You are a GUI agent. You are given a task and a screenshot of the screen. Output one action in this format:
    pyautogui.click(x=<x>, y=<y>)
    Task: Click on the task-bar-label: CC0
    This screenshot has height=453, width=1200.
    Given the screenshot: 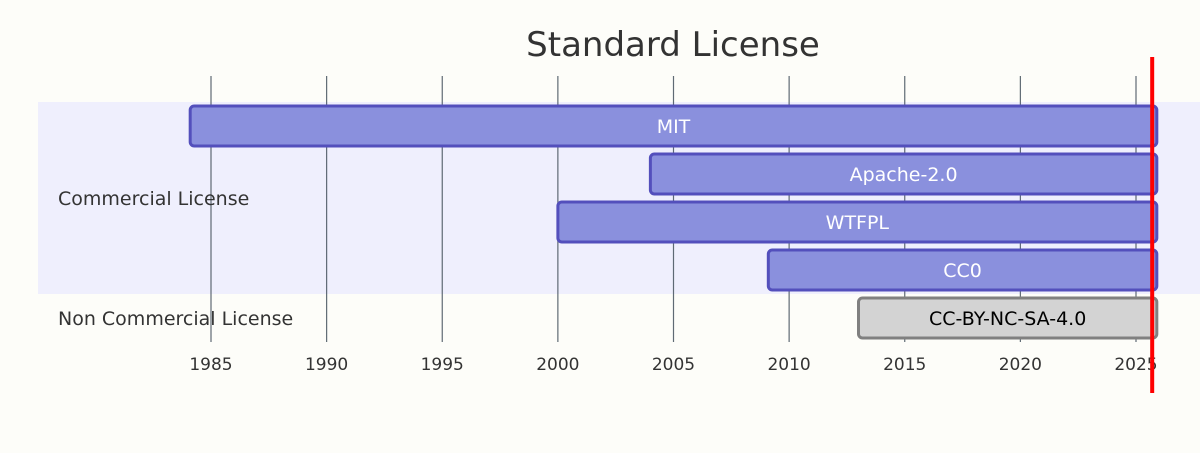 What is the action you would take?
    pyautogui.click(x=962, y=271)
    